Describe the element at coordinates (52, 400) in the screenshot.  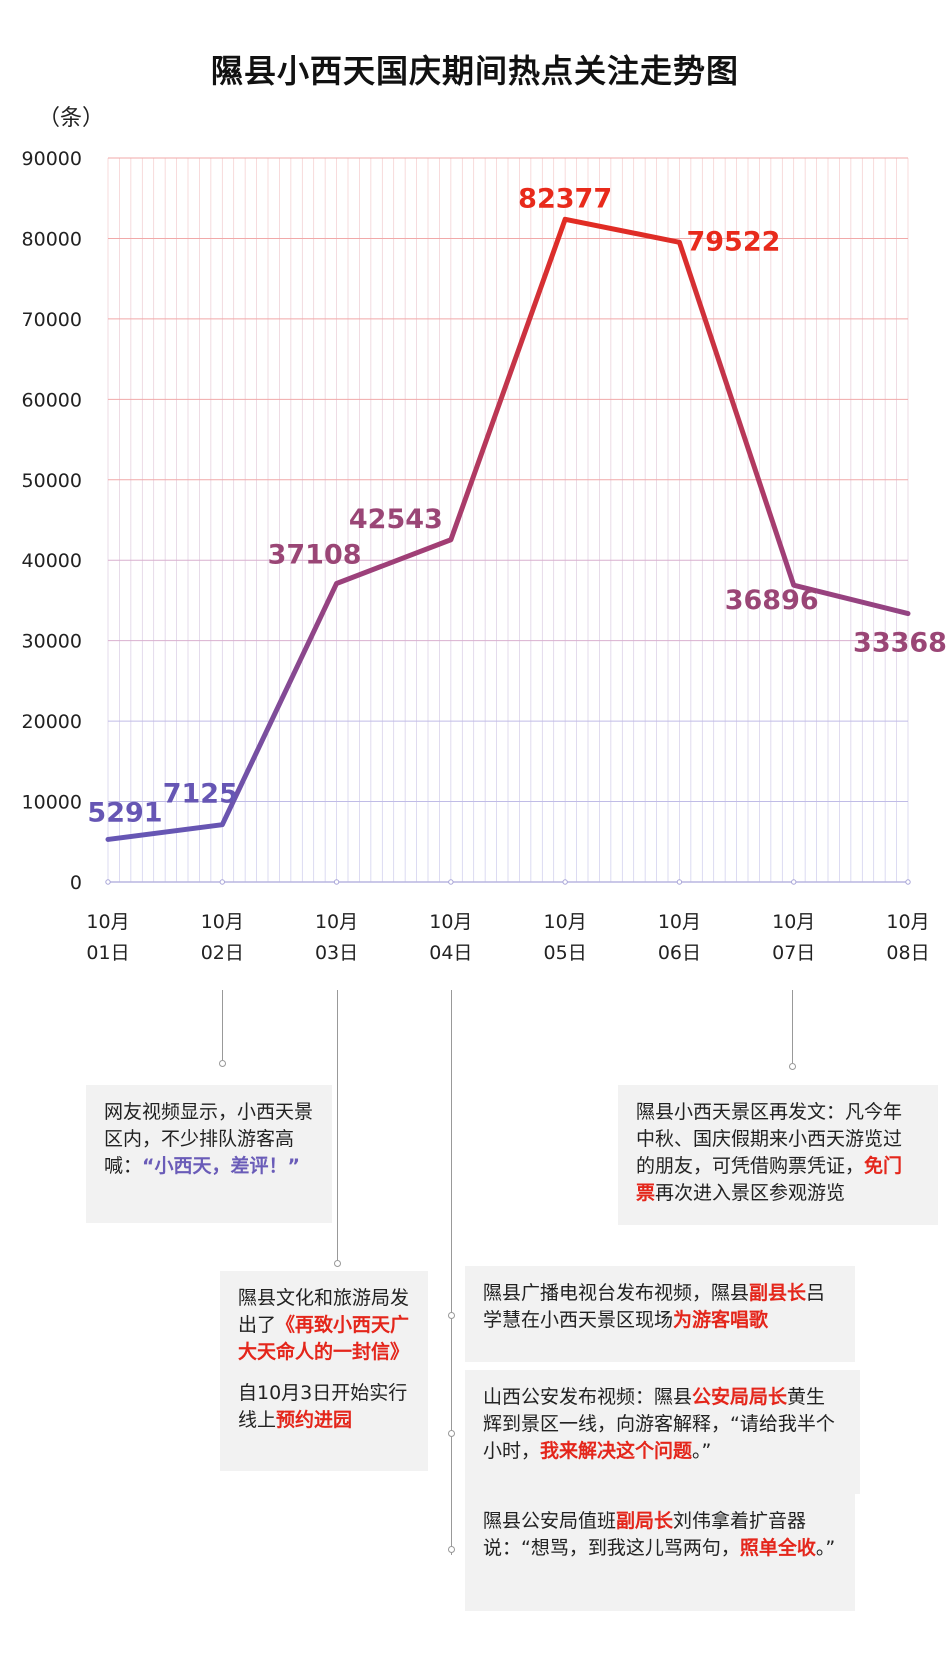
I see `y-tick-label: 60000` at that location.